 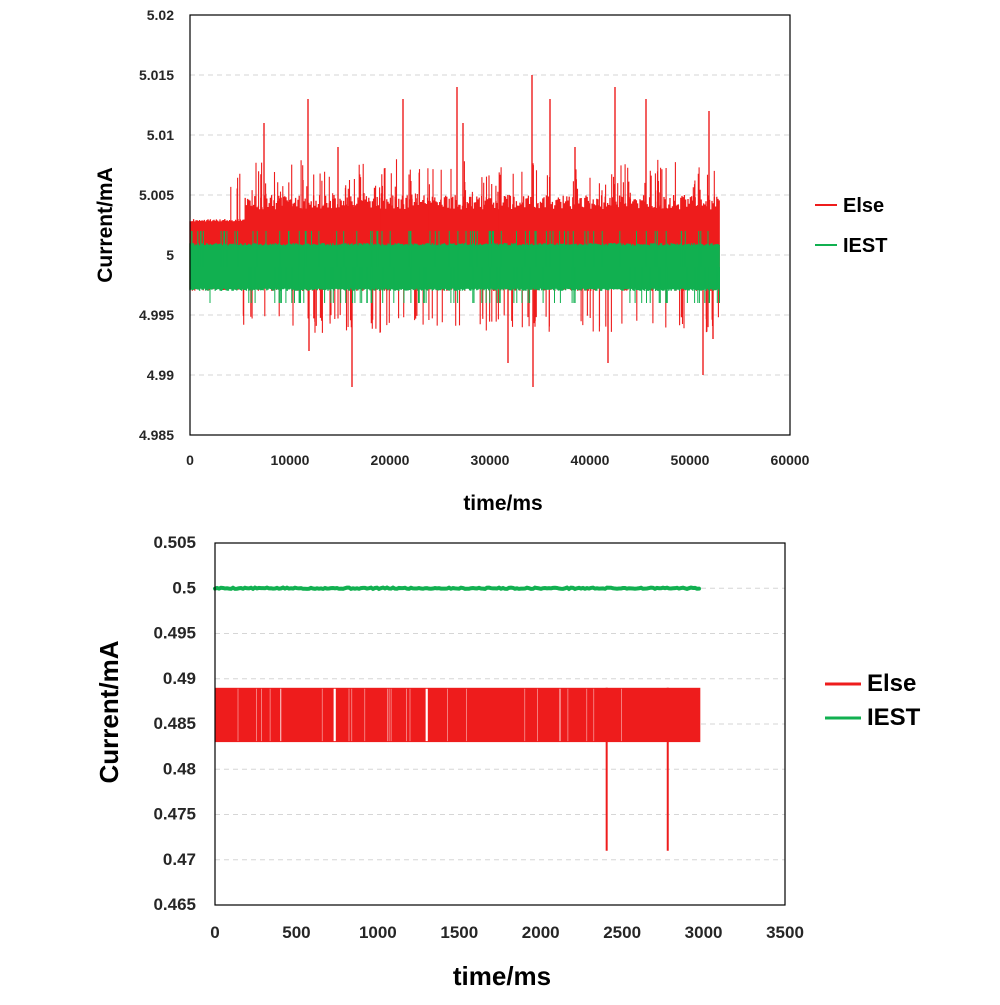 I want to click on y-tick-label: 0.48, so click(x=179, y=768).